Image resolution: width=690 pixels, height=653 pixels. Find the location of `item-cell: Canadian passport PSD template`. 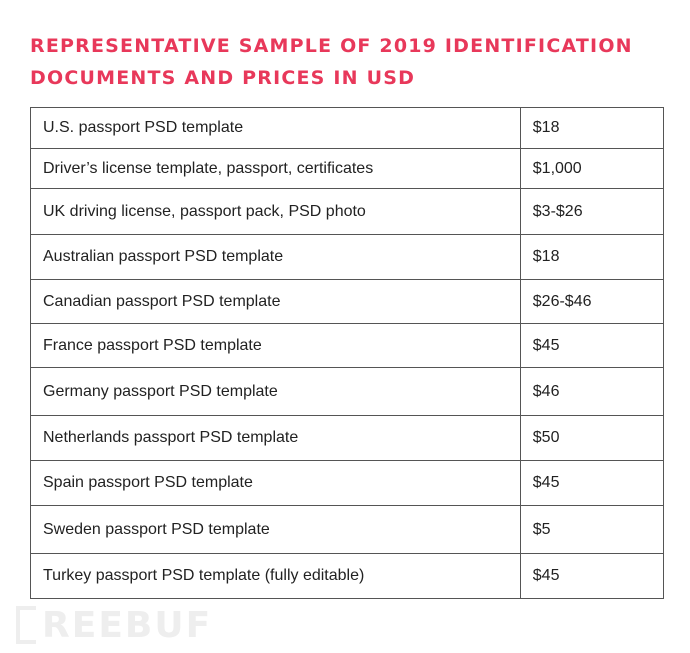

item-cell: Canadian passport PSD template is located at coordinates (275, 301).